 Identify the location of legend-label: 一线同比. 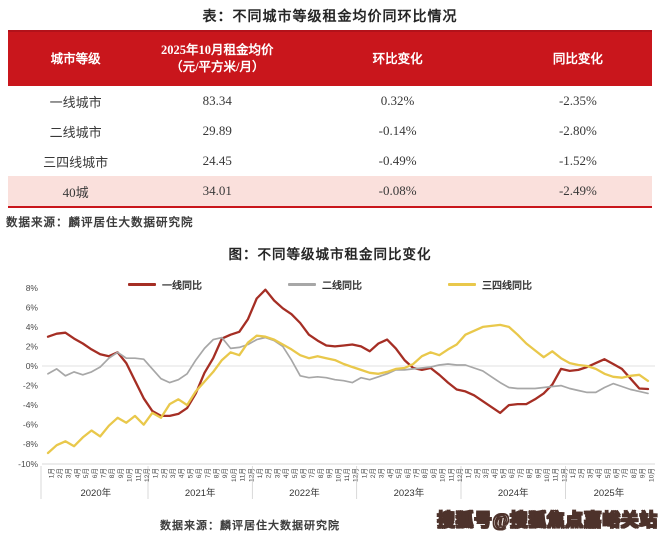
(182, 286).